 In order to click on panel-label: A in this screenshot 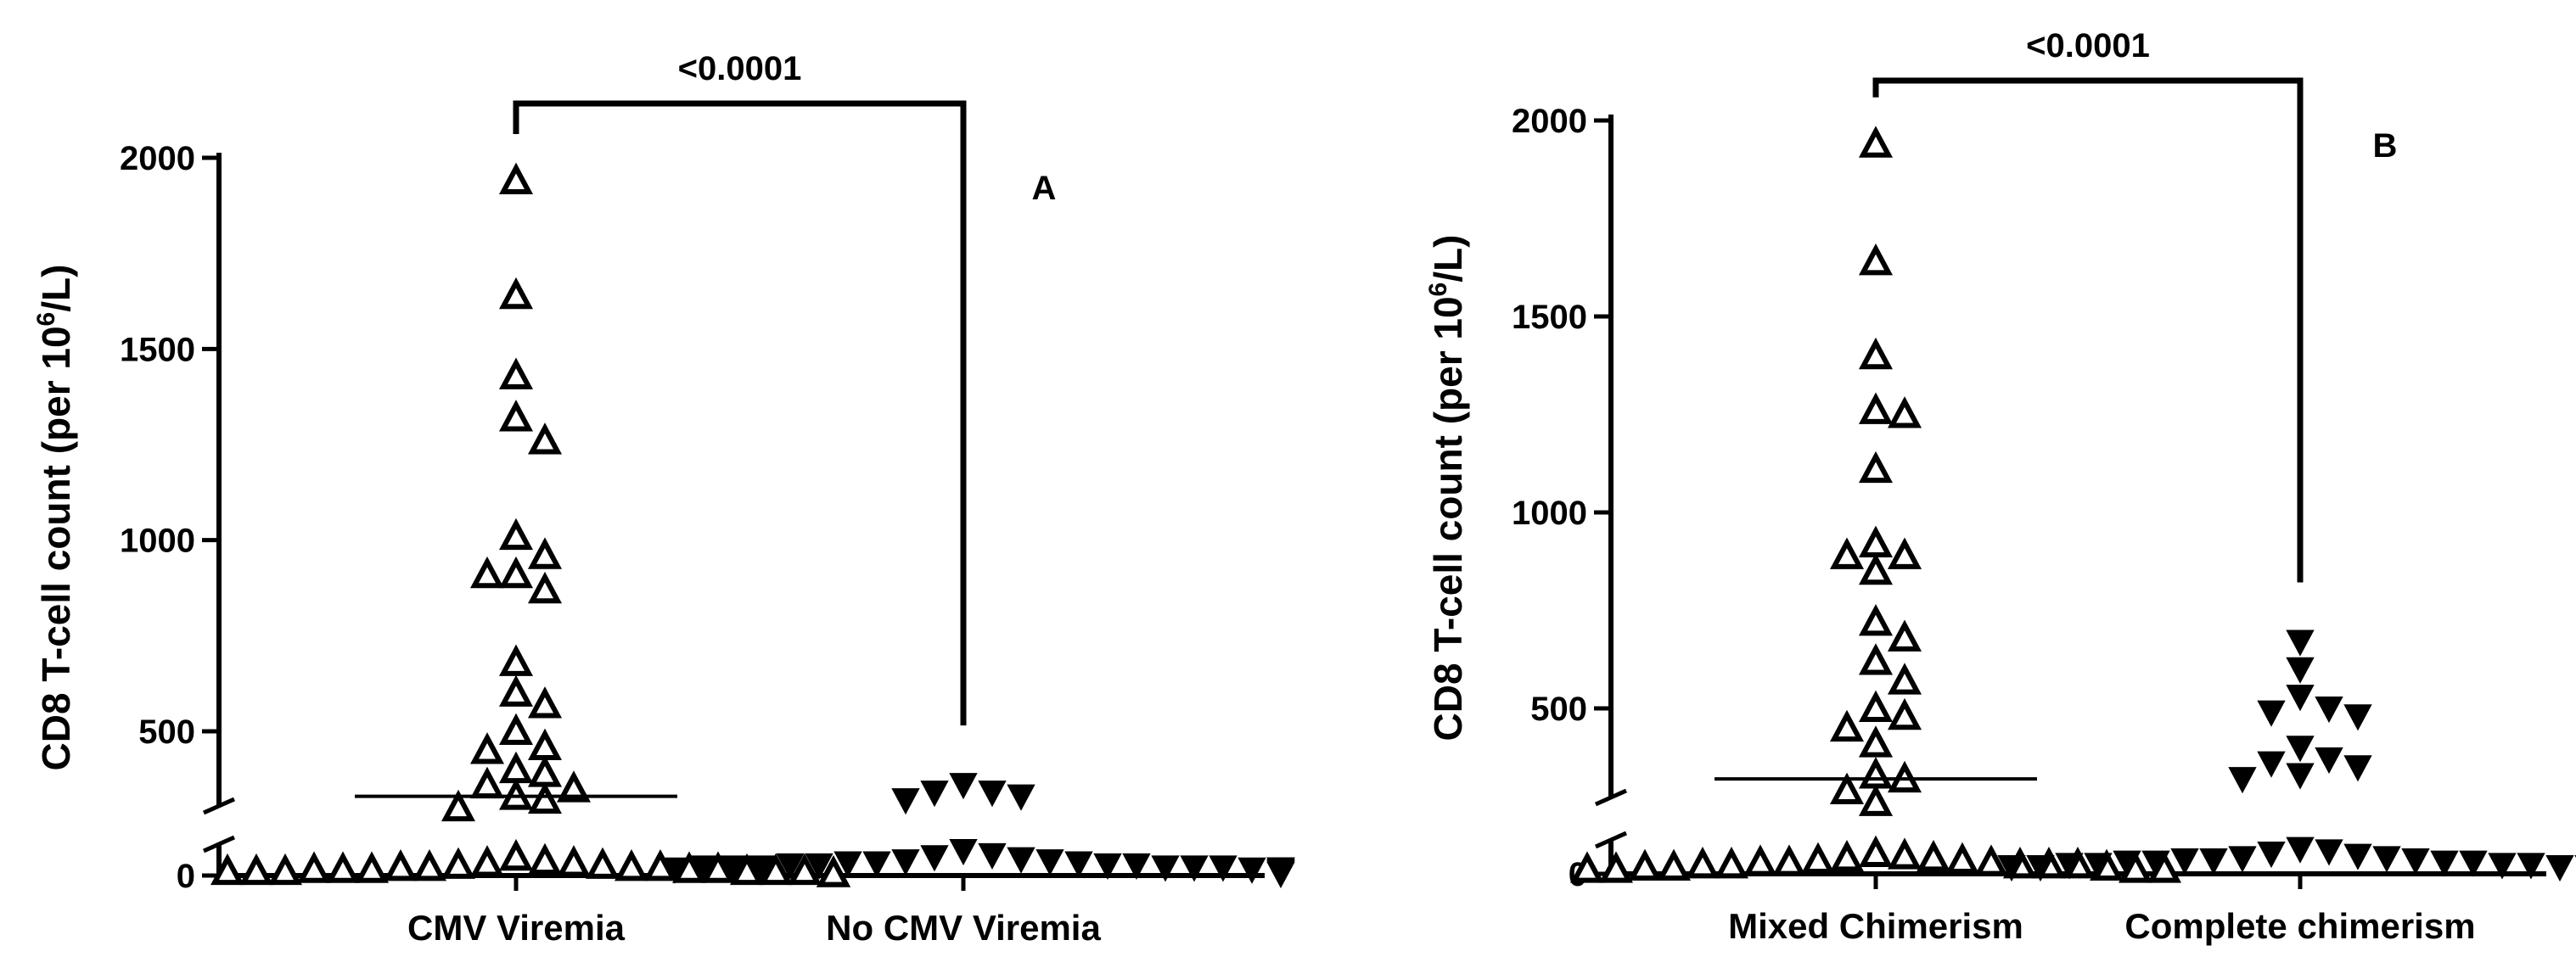, I will do `click(1044, 188)`.